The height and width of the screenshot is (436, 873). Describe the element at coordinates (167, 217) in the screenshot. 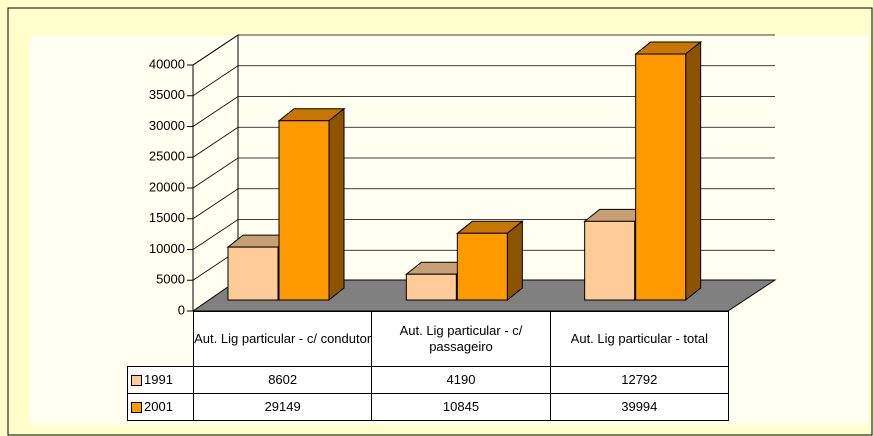

I see `y-tick-label: 15000` at that location.